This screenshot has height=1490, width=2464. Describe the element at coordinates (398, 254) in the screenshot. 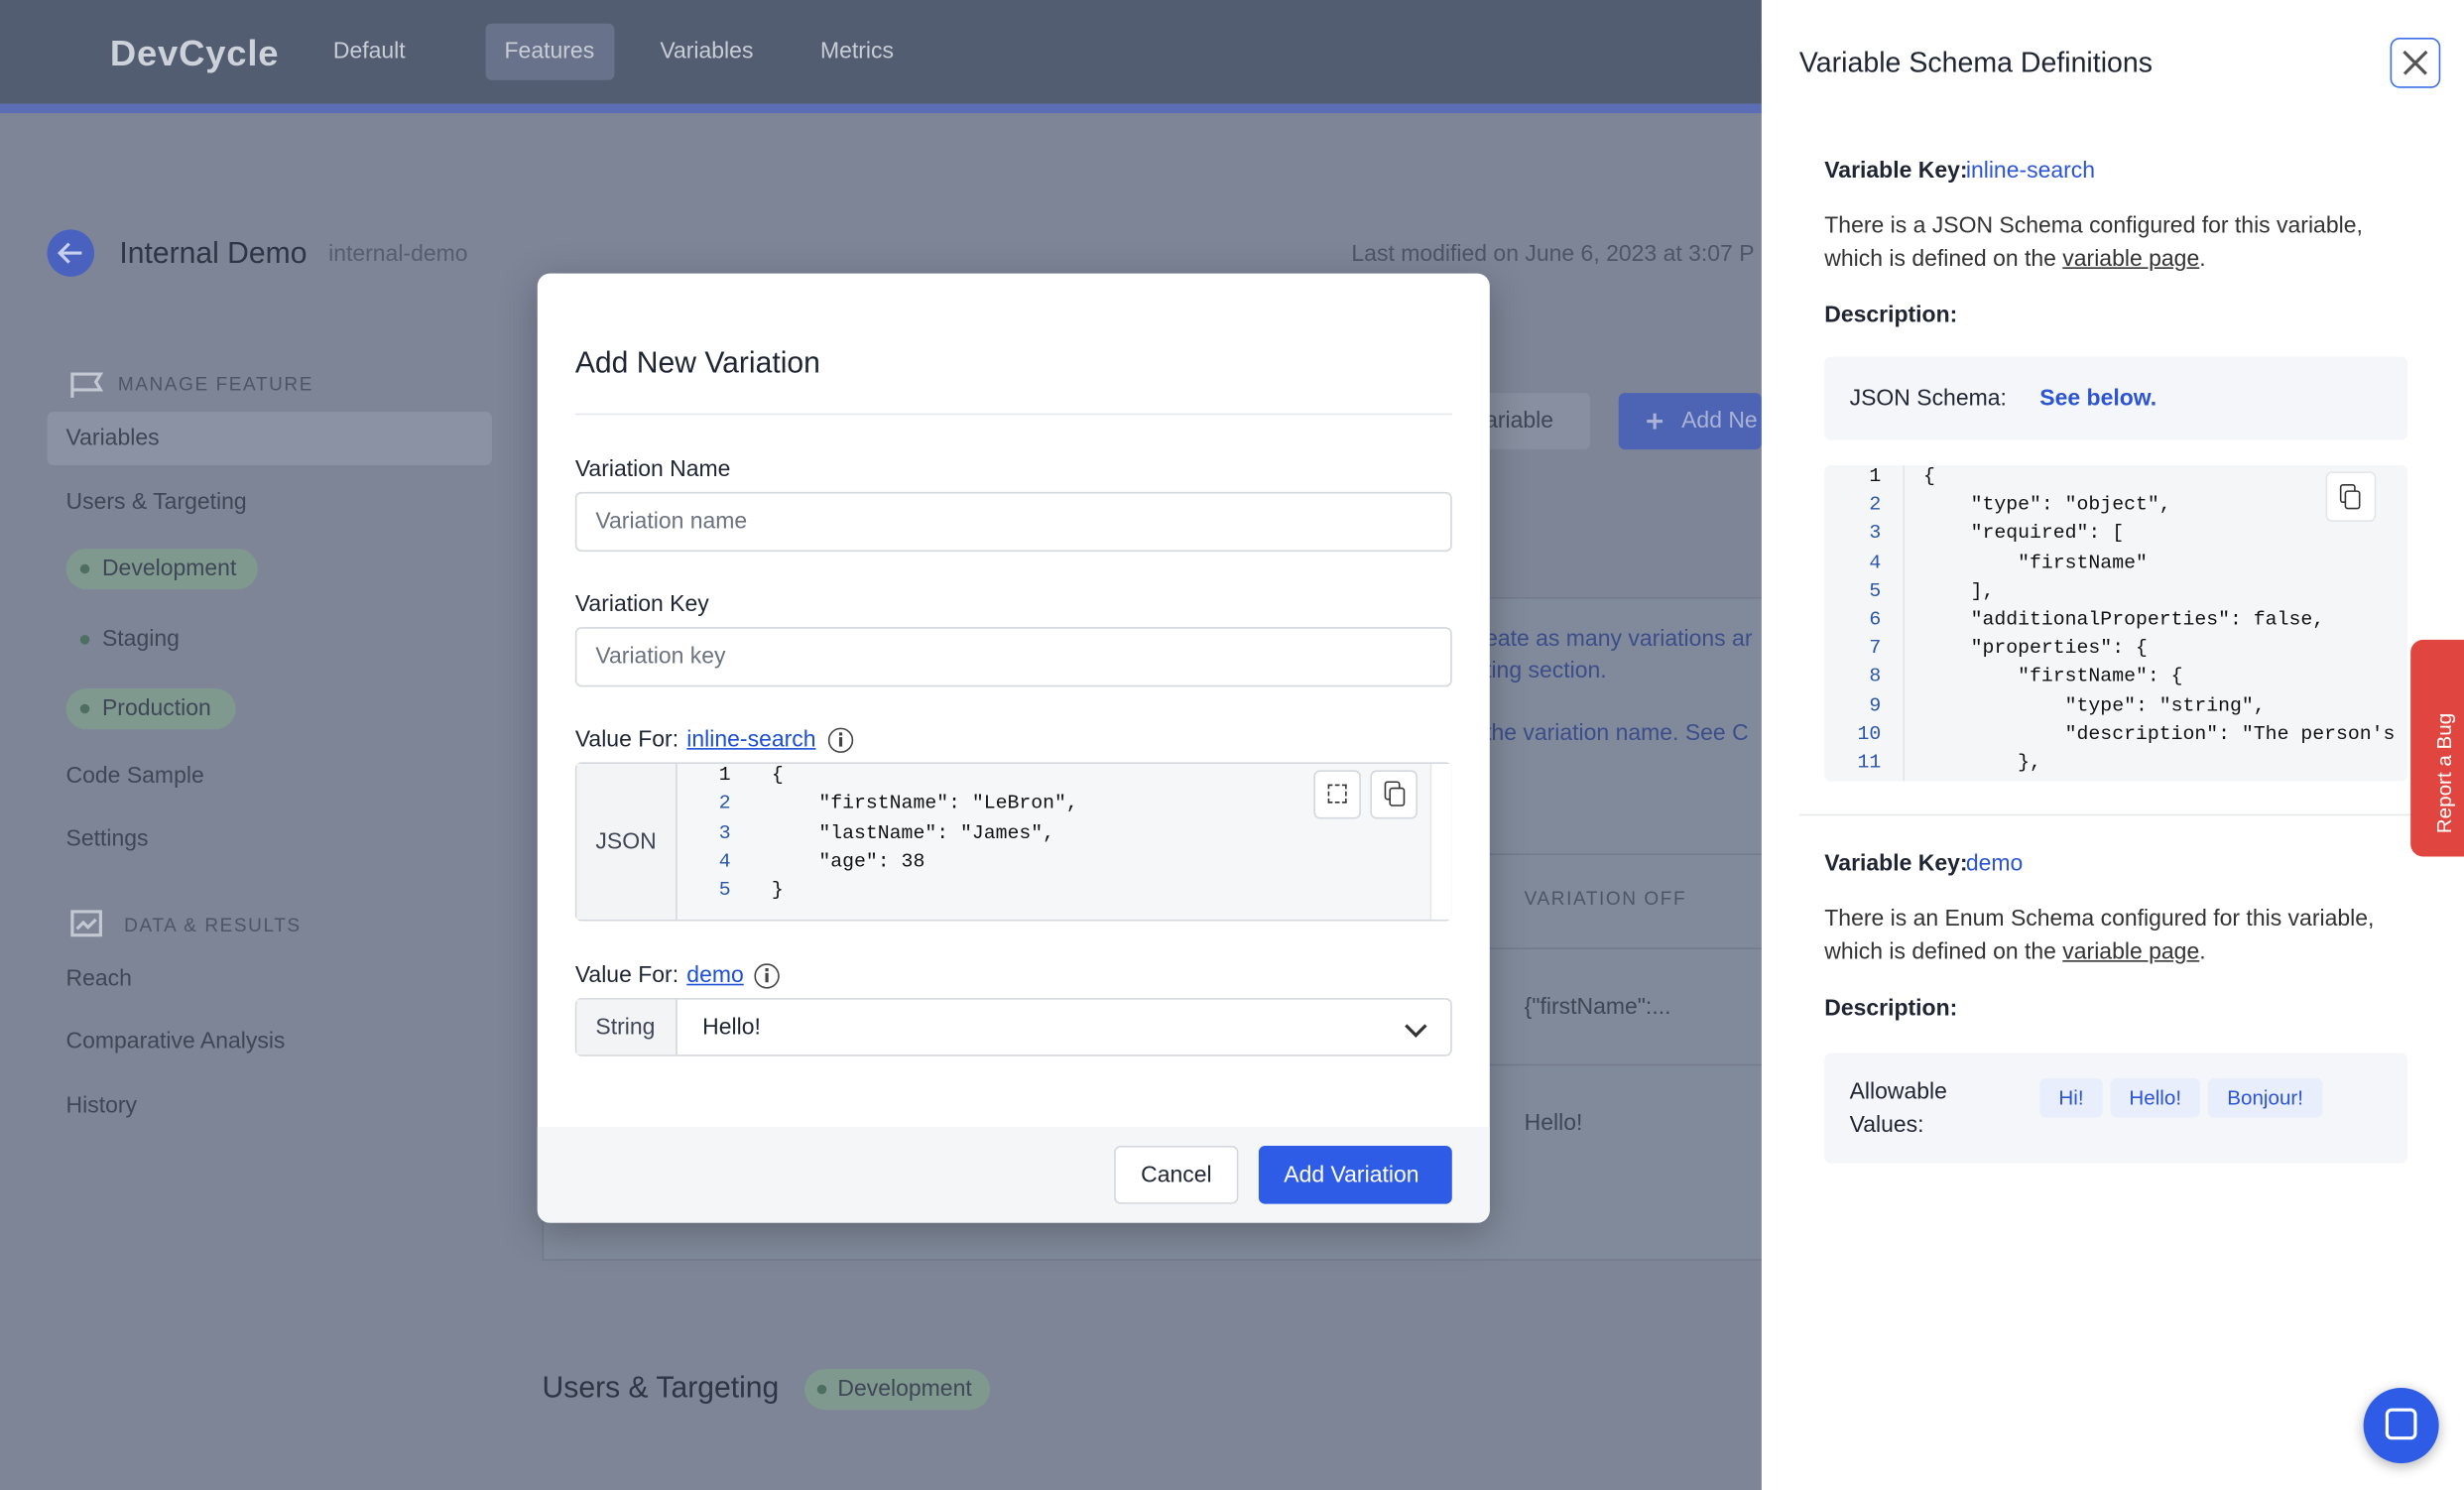

I see `feature-key: internal-demo` at that location.